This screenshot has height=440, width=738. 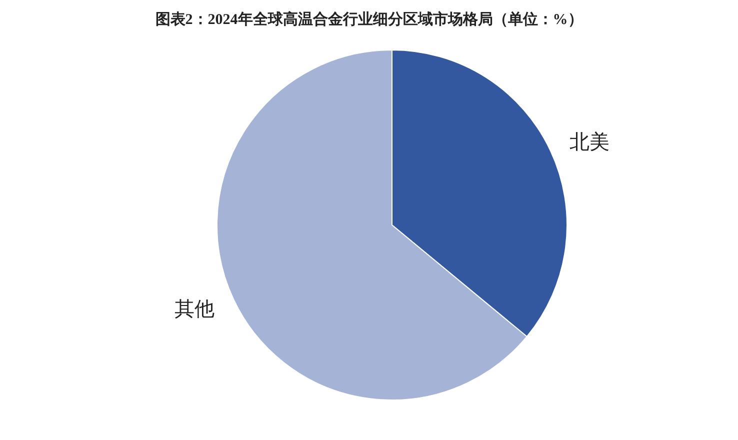 What do you see at coordinates (369, 19) in the screenshot?
I see `chart-title: 图表2：2024年全球高温合金行业细分区域市场格局（单位：%）` at bounding box center [369, 19].